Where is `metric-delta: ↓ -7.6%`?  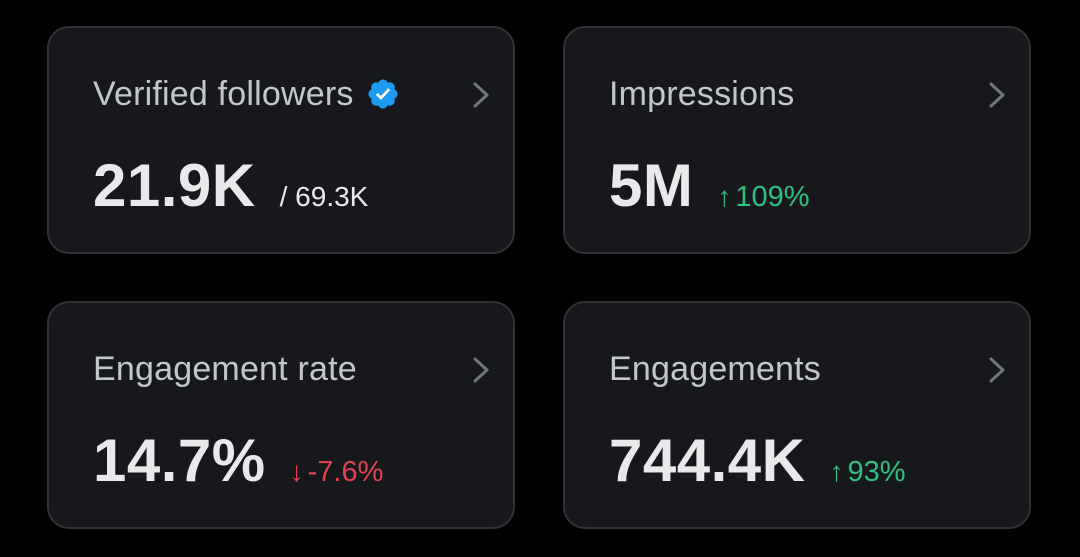
metric-delta: ↓ -7.6% is located at coordinates (337, 472).